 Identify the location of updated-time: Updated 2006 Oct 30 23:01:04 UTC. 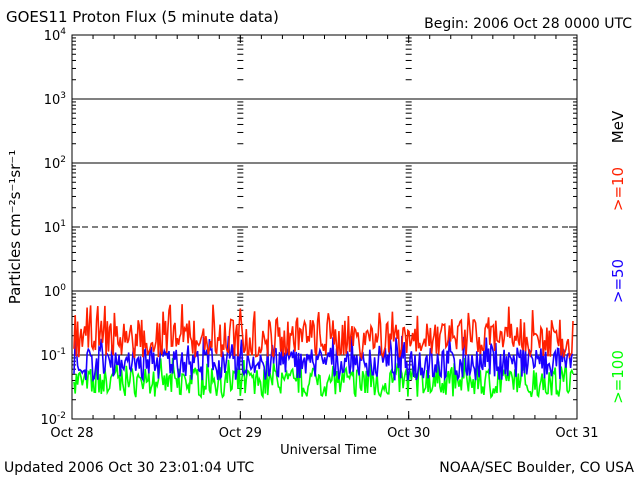
(129, 468).